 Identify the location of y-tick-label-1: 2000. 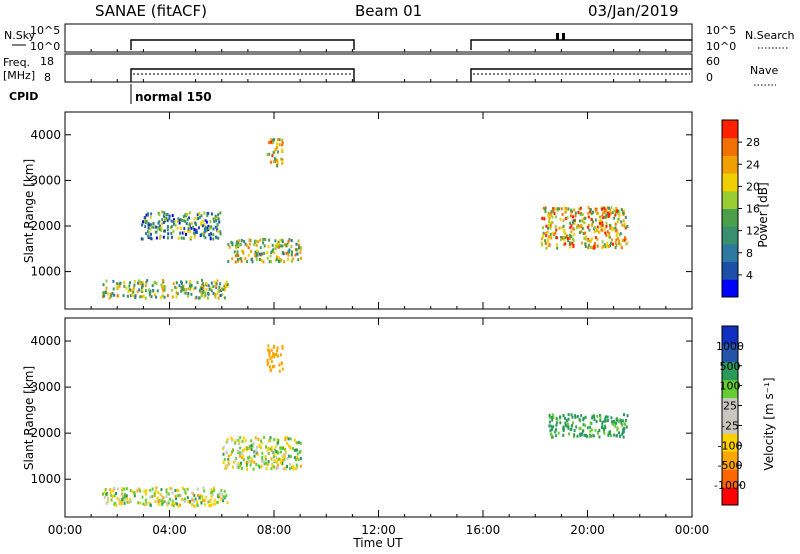
(45, 226).